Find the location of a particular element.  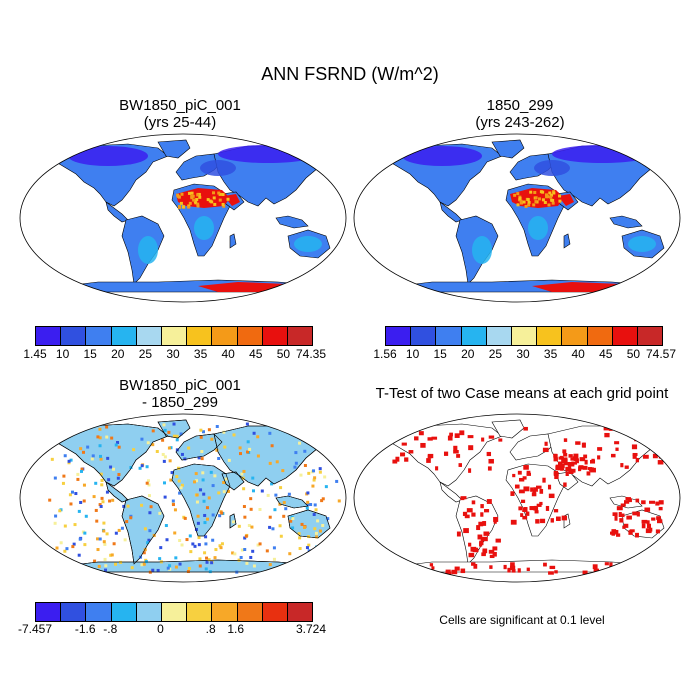

desert-arabiaDesert is located at coordinates (566, 200).